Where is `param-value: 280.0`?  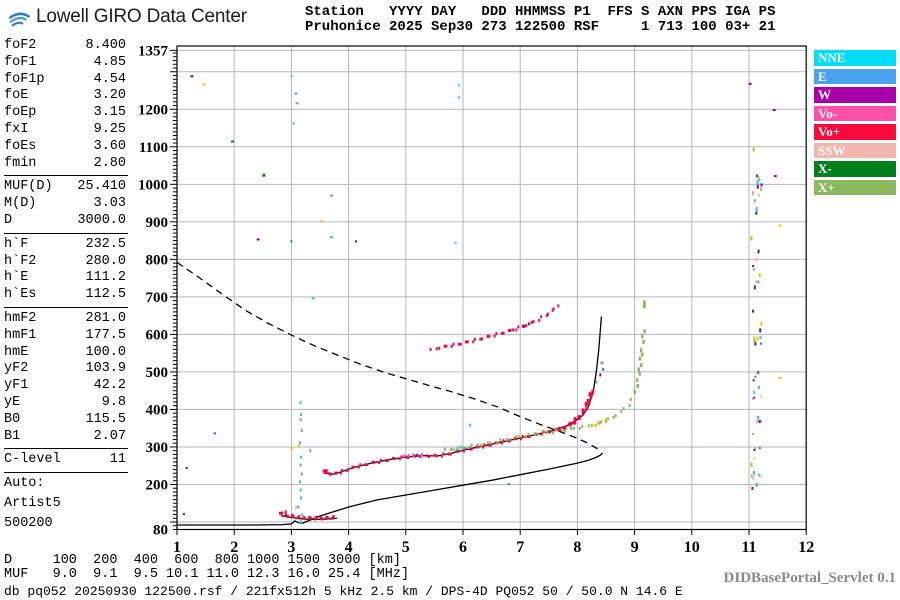 param-value: 280.0 is located at coordinates (105, 261).